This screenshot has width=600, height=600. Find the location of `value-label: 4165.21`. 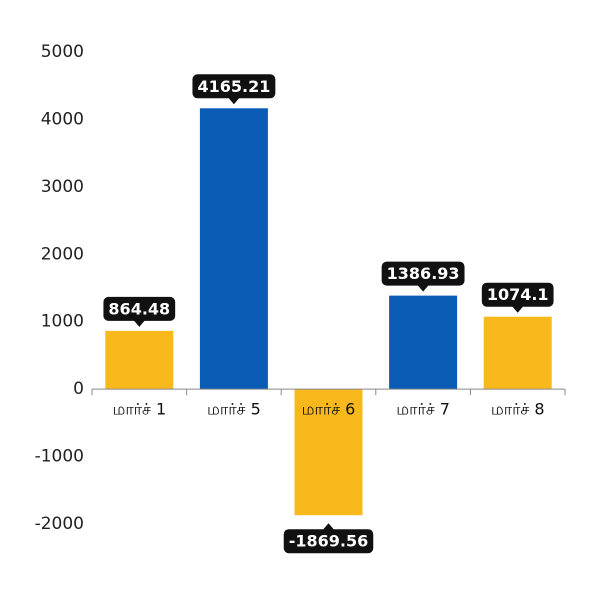

value-label: 4165.21 is located at coordinates (233, 86).